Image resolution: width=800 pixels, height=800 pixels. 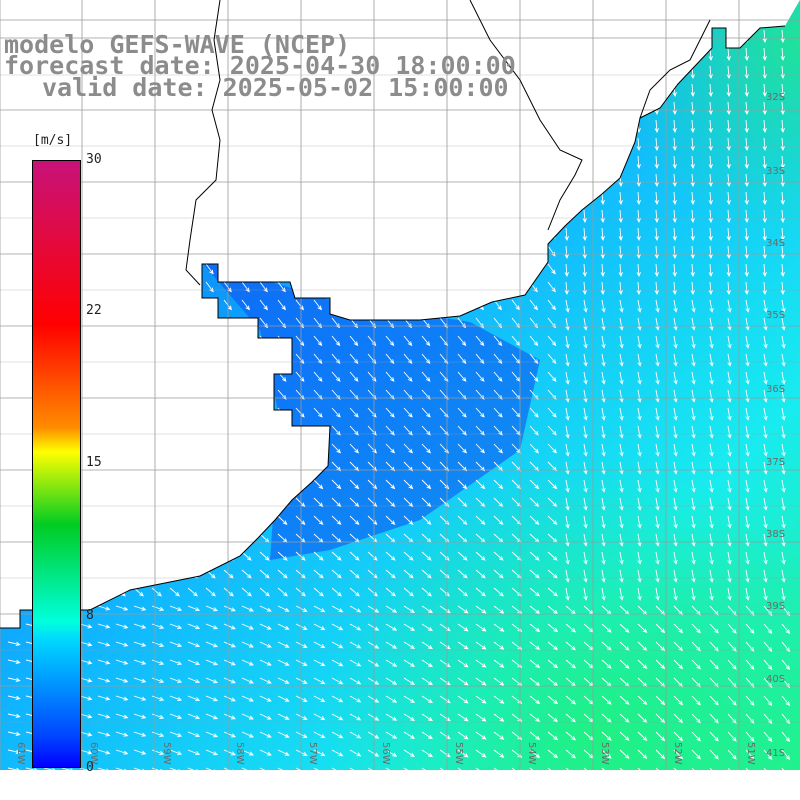 What do you see at coordinates (93, 753) in the screenshot?
I see `lon-label: 60W` at bounding box center [93, 753].